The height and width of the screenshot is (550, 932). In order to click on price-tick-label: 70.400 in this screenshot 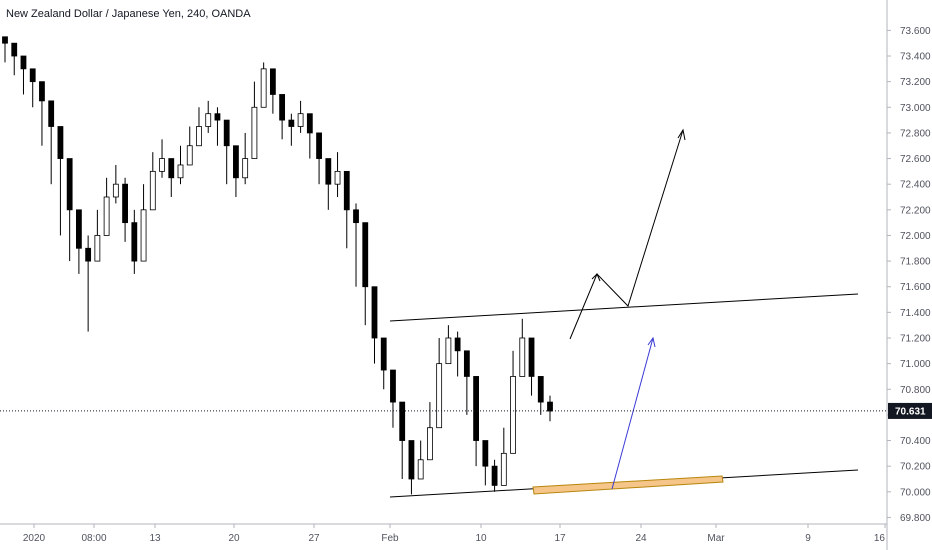, I will do `click(915, 441)`.